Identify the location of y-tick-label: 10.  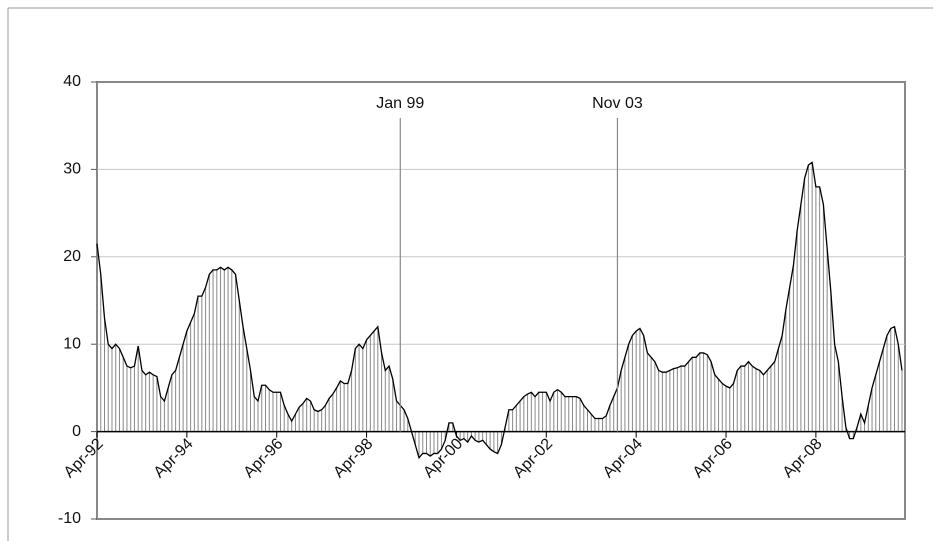
(72, 343).